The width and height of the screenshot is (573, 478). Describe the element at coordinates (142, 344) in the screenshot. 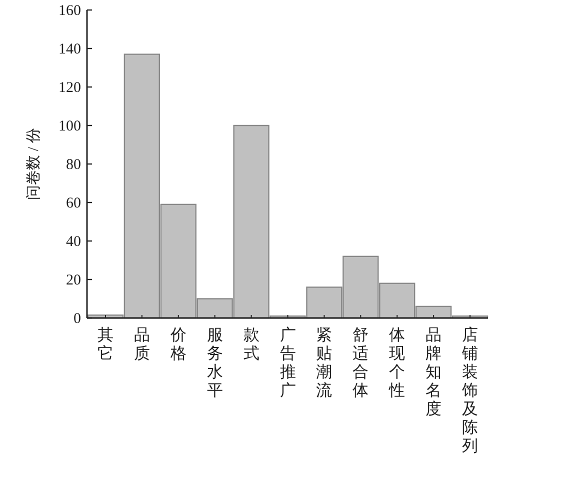

I see `x-tick-label: 品质` at that location.